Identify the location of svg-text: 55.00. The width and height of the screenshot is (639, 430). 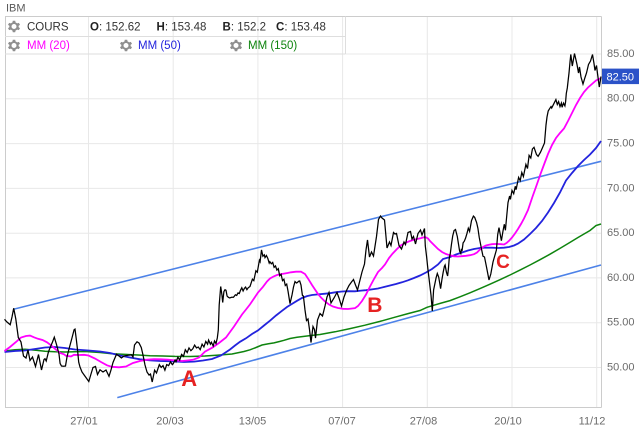
(621, 323).